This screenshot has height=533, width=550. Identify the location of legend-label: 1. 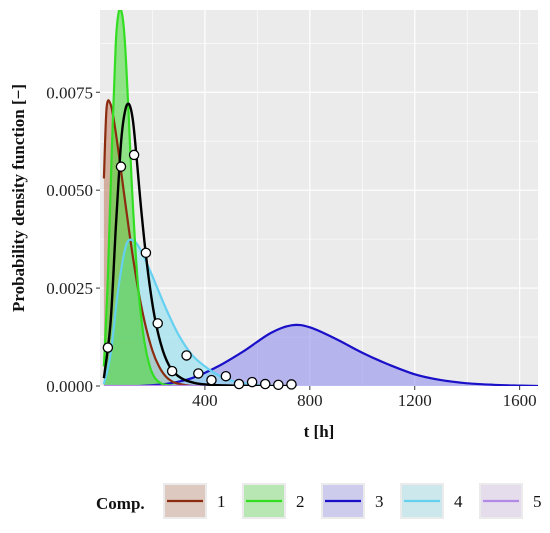
(221, 501).